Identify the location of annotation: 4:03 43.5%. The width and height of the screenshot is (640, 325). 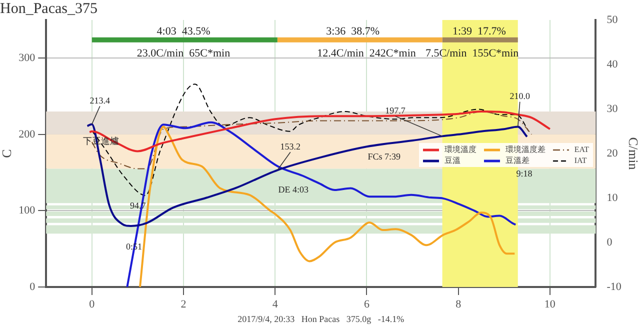
(183, 31).